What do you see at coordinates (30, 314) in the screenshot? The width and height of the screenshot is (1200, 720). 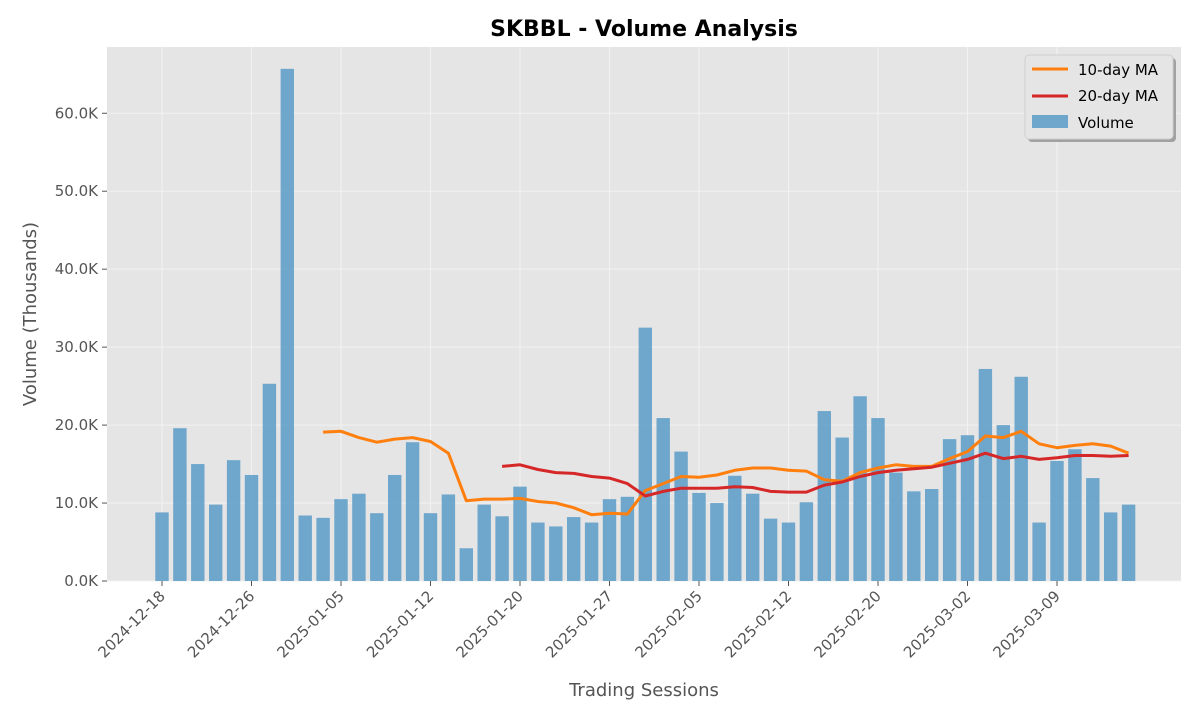 I see `y-axis-label: Volume (Thousands)` at bounding box center [30, 314].